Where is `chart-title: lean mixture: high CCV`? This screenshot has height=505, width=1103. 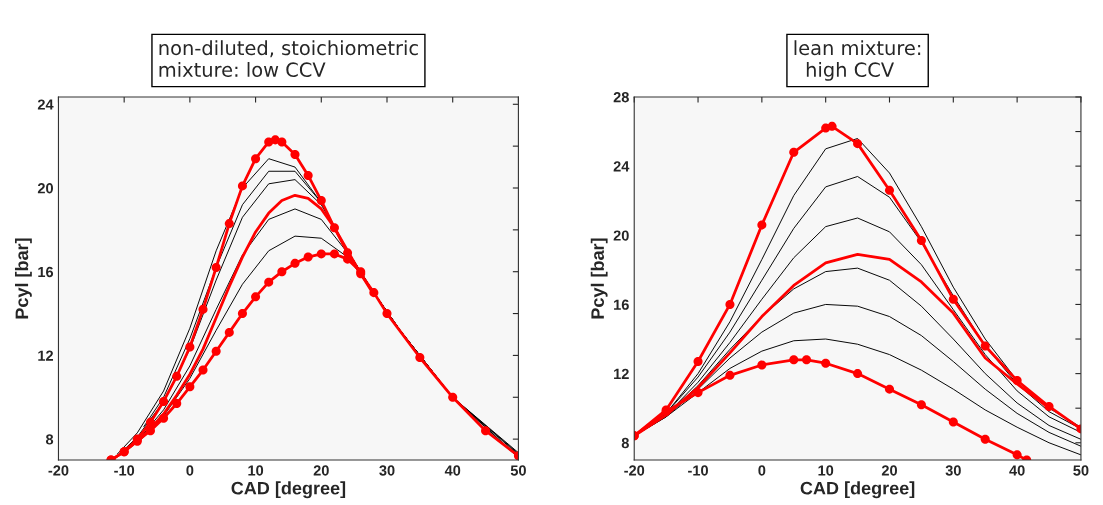
chart-title: lean mixture: high CCV is located at coordinates (857, 60).